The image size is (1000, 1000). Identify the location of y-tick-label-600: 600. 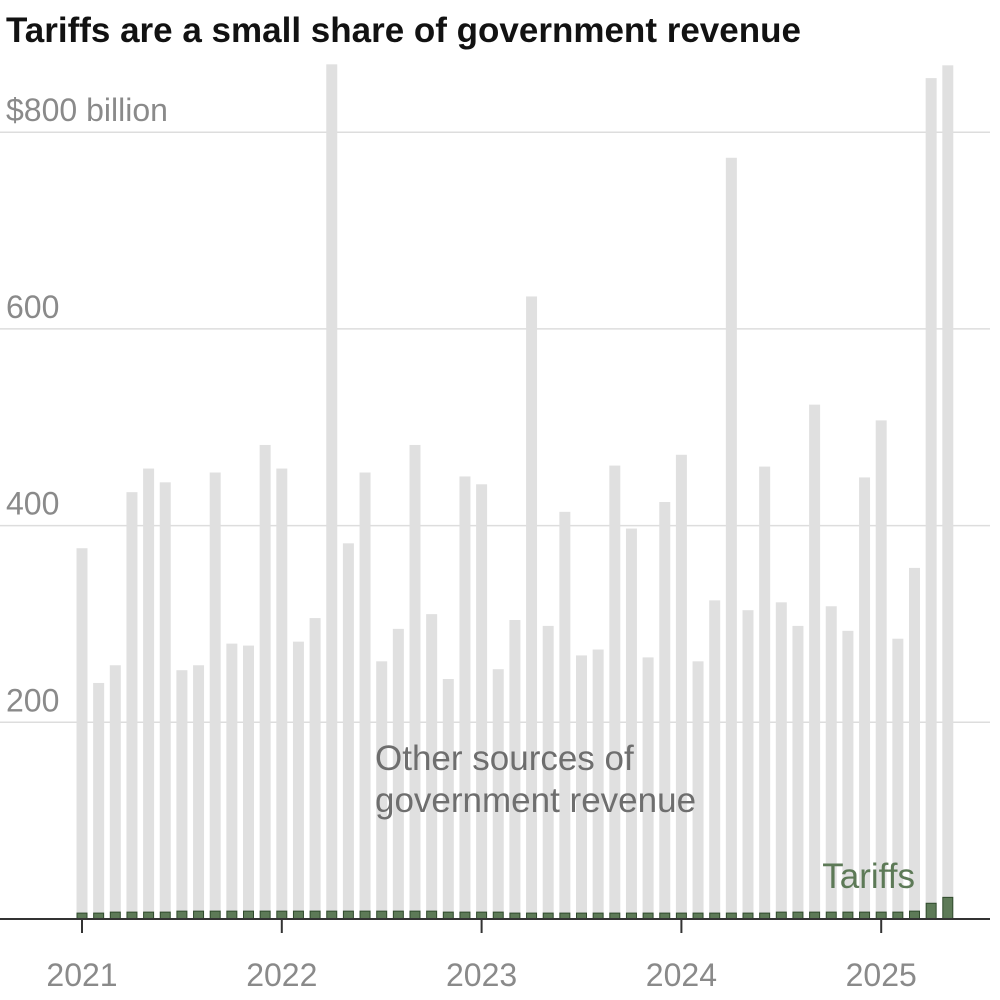
(32, 307).